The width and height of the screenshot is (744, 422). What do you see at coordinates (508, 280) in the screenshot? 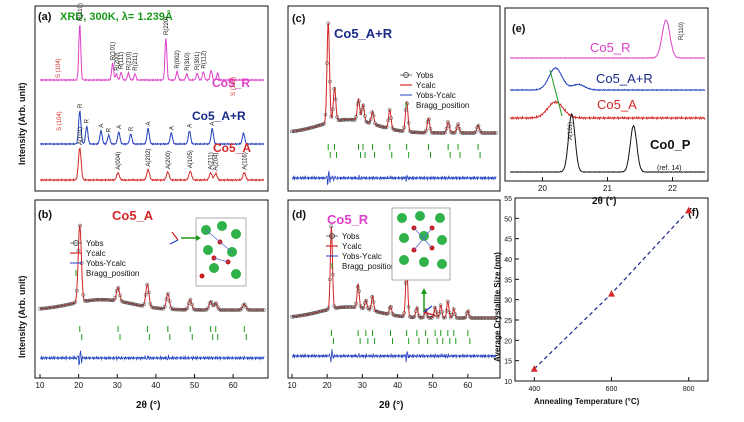
I see `y-tick-label: 35` at bounding box center [508, 280].